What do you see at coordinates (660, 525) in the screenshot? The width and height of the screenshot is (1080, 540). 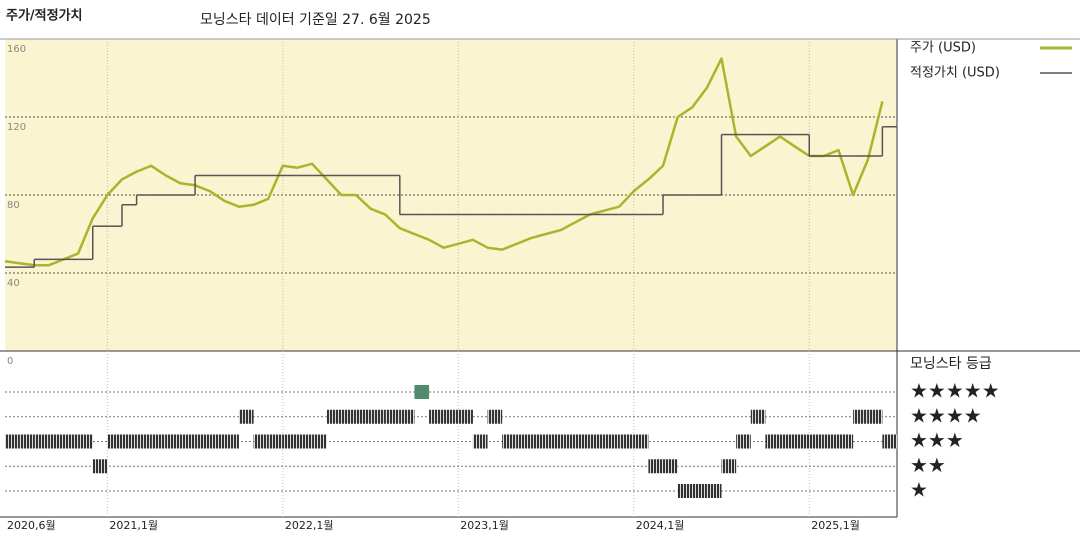 I see `x-tick-label: 2024,1월` at bounding box center [660, 525].